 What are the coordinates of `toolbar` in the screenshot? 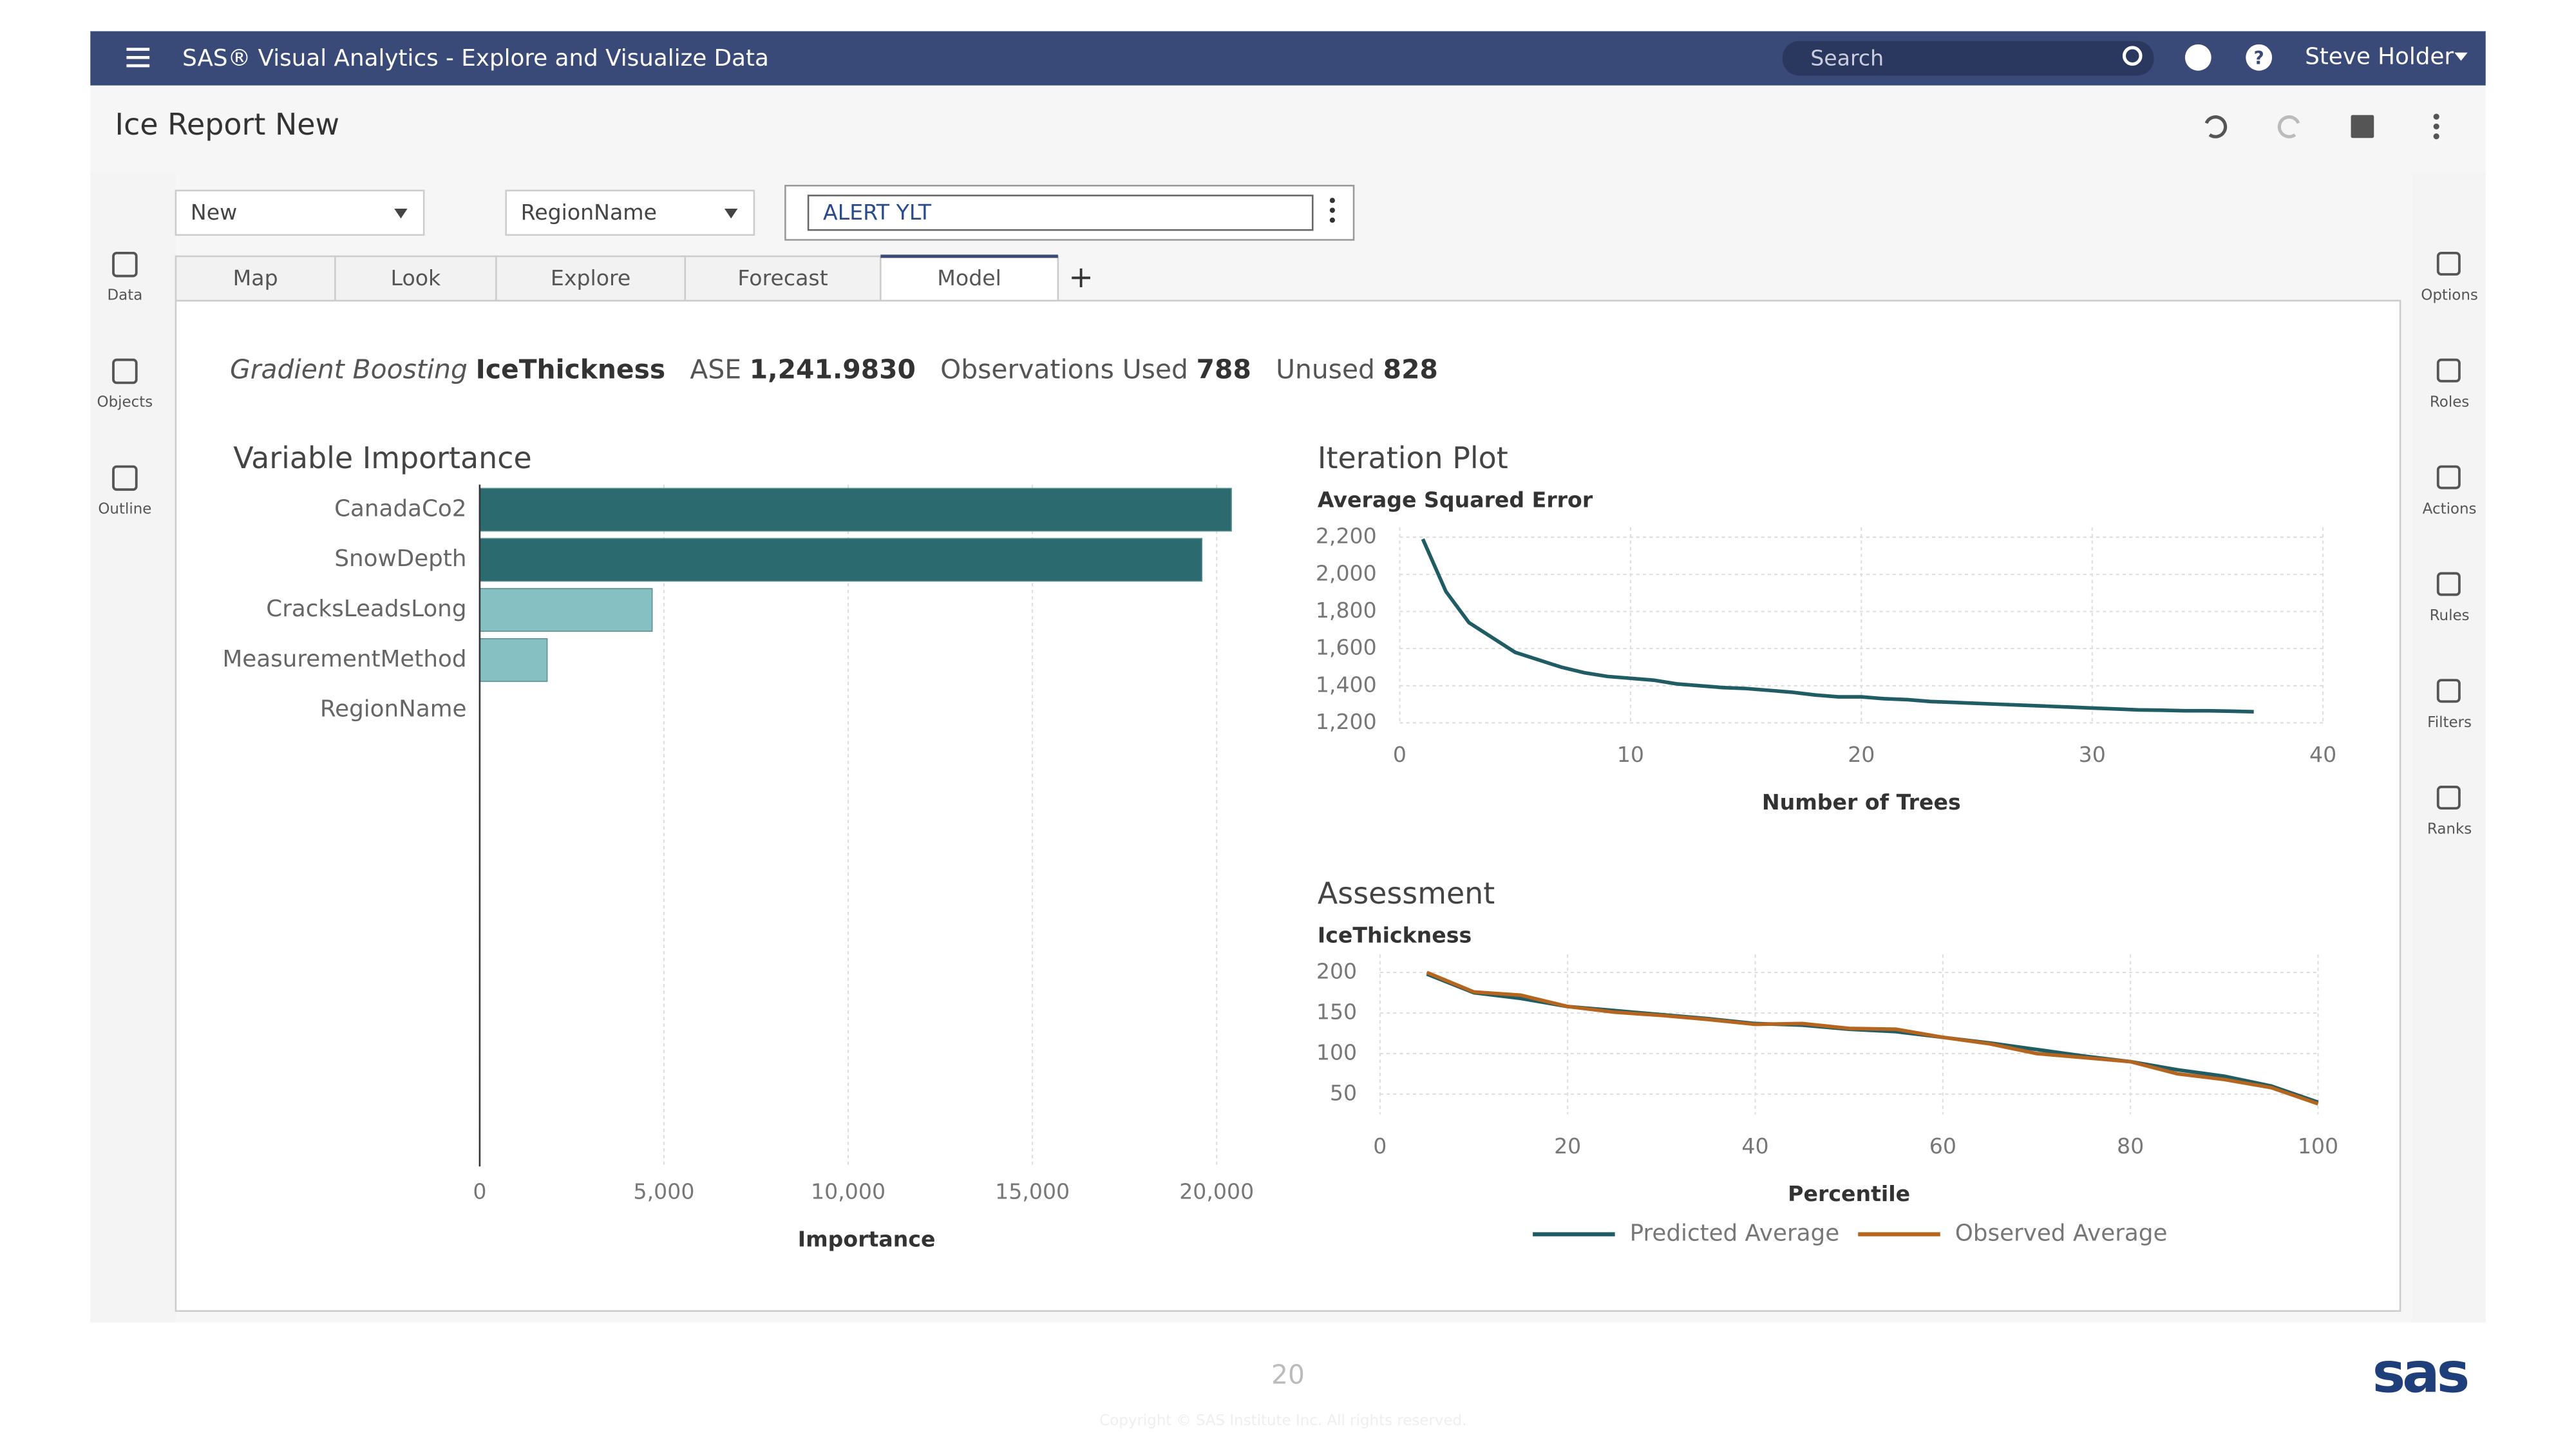 It's located at (2322, 127).